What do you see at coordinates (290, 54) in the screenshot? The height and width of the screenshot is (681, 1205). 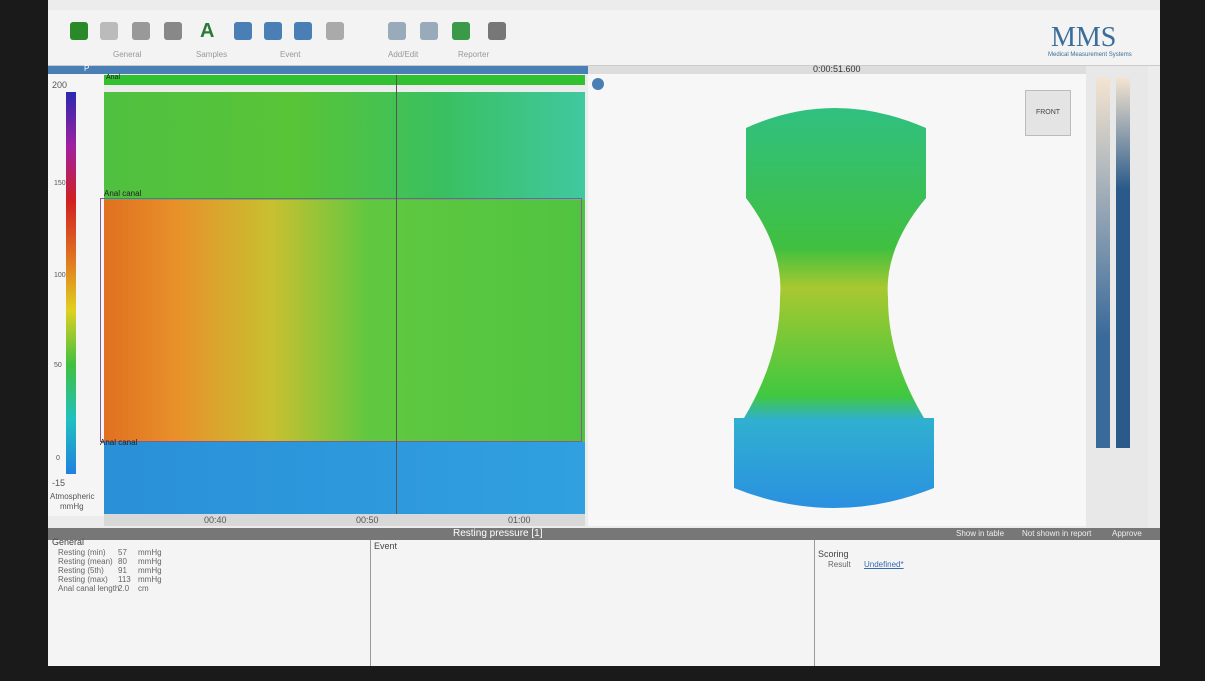 I see `toolbar-group-label: Event` at bounding box center [290, 54].